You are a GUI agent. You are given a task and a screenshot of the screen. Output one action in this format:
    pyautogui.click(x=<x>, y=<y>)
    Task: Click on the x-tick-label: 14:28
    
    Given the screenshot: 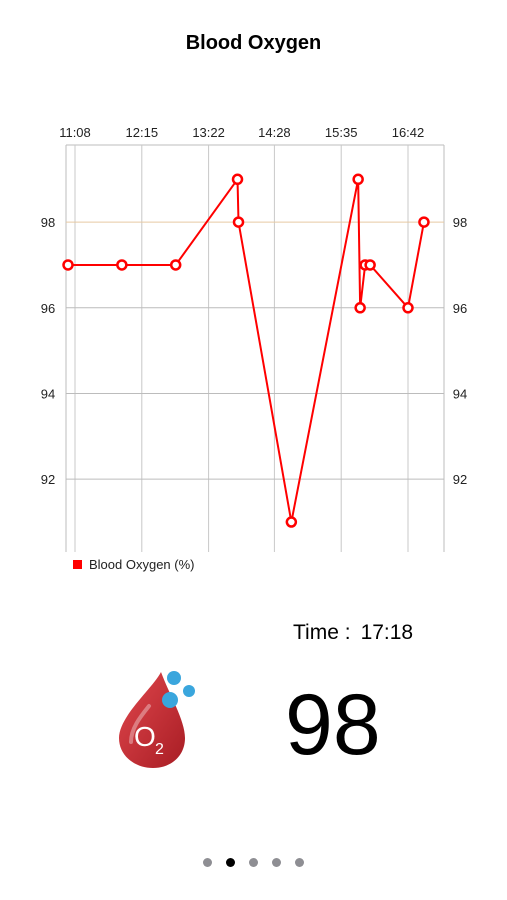 What is the action you would take?
    pyautogui.click(x=274, y=132)
    